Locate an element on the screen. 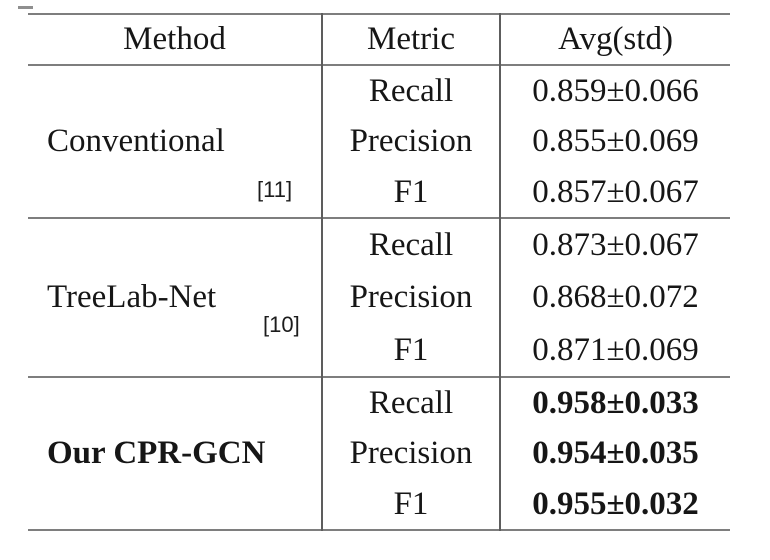  value-cell: 0.958±0.033 is located at coordinates (615, 402).